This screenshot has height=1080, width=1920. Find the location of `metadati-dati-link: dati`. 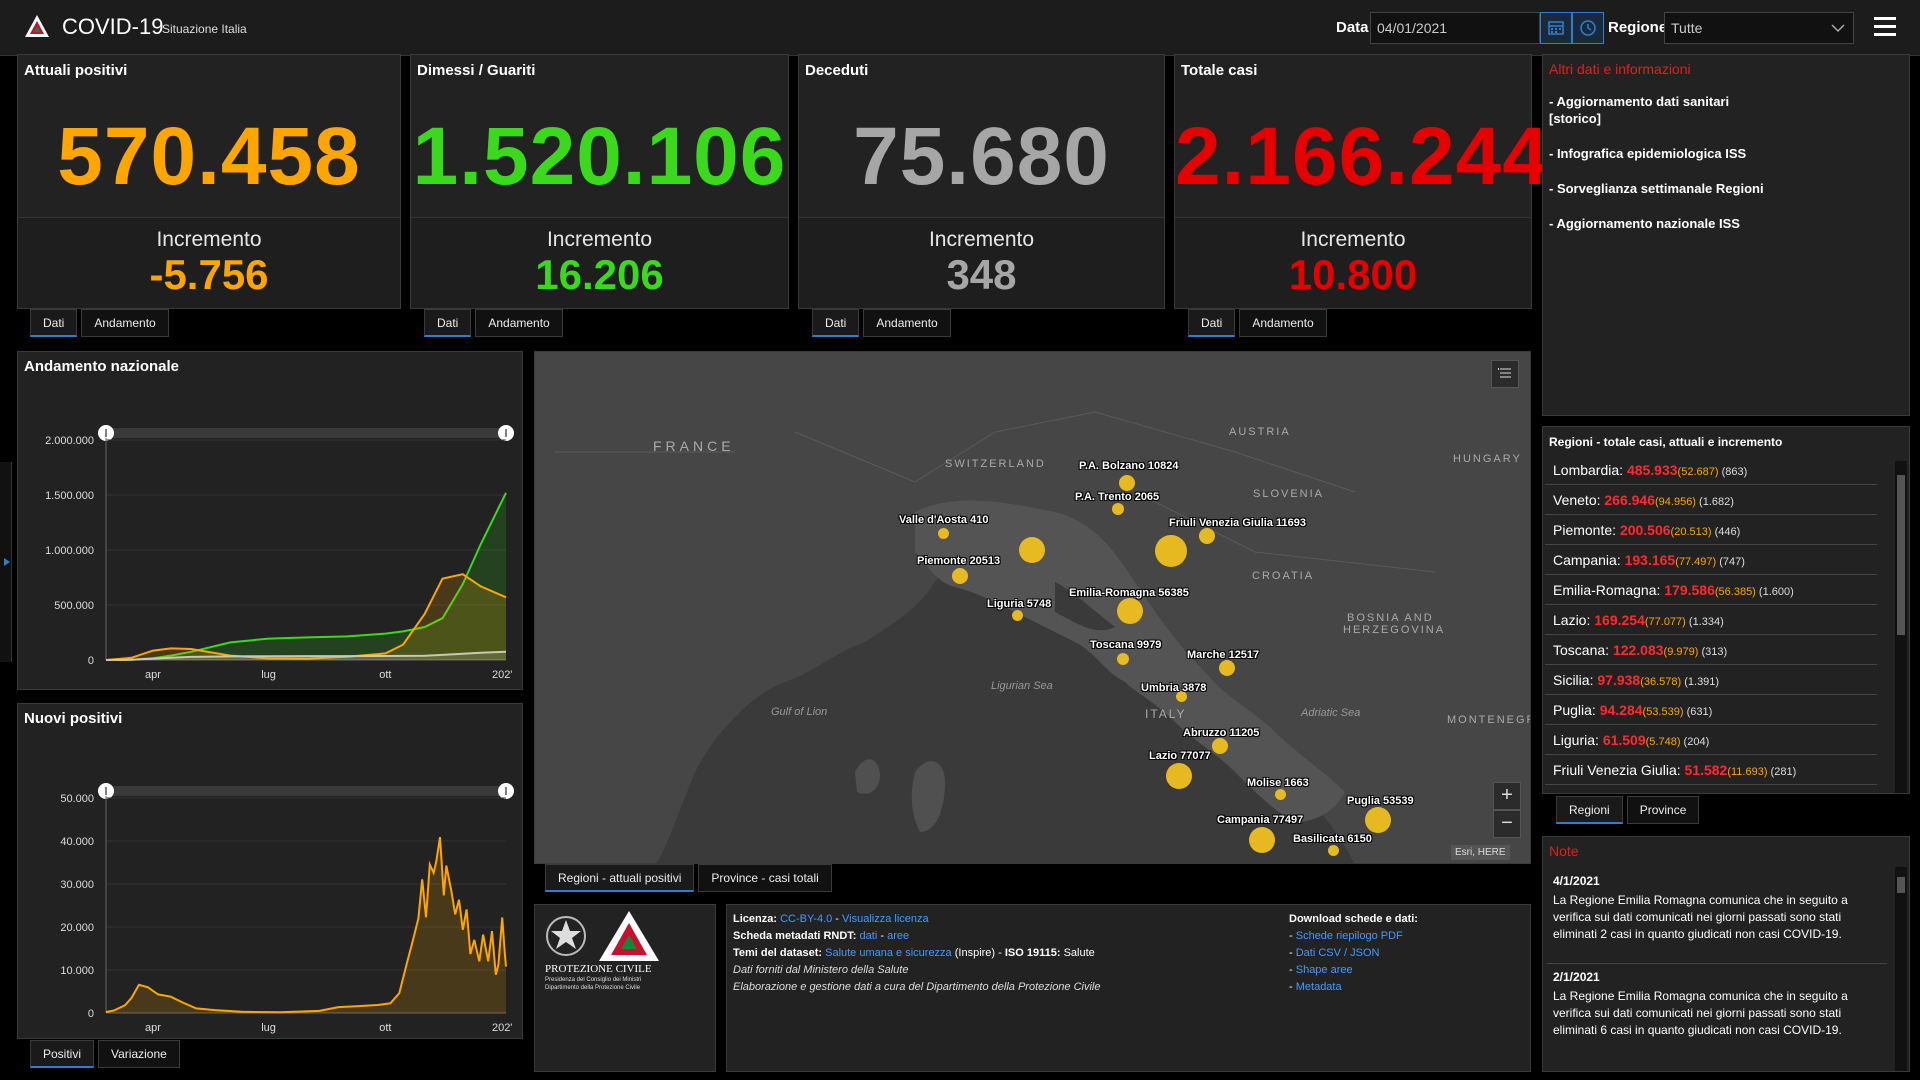

metadati-dati-link: dati is located at coordinates (868, 936).